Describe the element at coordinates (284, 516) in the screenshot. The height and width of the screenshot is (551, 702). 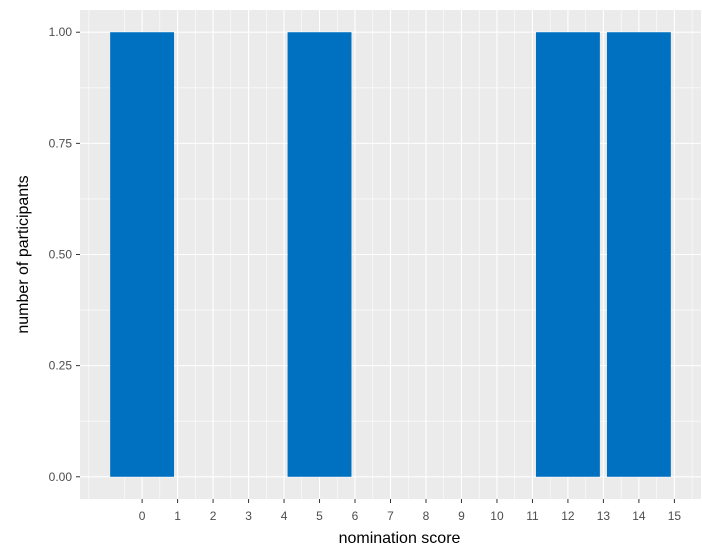
I see `x-tick-label: 4` at that location.